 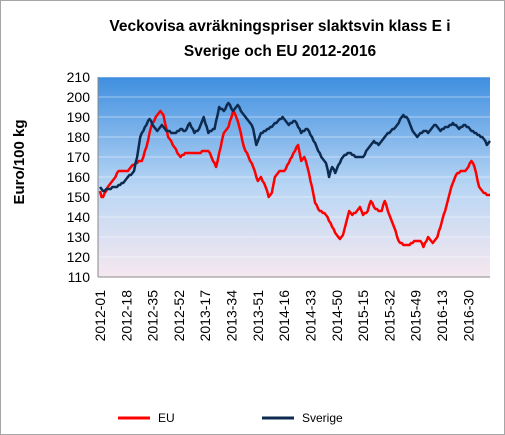 What do you see at coordinates (19, 161) in the screenshot?
I see `y-axis-label: Euro/100 kg` at bounding box center [19, 161].